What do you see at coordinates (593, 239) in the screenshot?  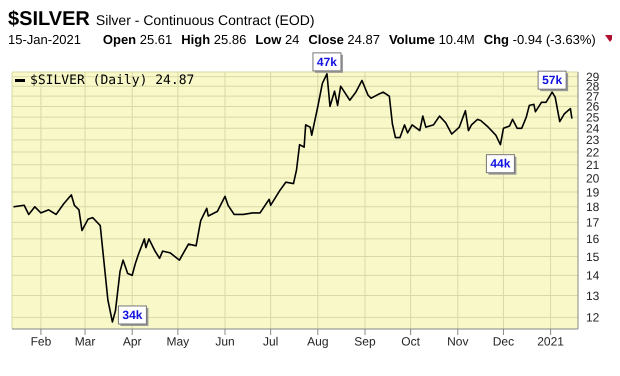 I see `y-tick-label: 16` at bounding box center [593, 239].